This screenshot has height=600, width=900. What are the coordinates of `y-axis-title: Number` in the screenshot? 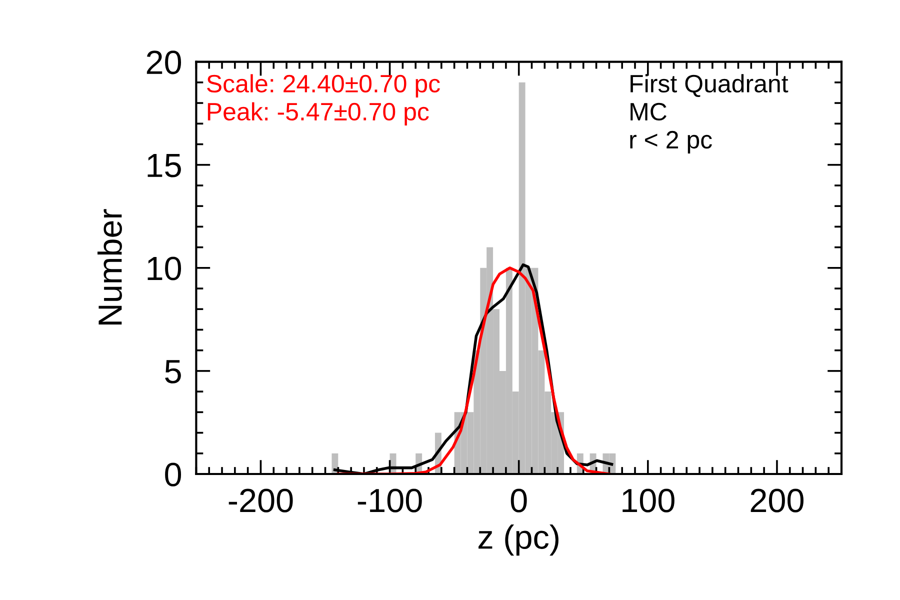 It's located at (110, 266).